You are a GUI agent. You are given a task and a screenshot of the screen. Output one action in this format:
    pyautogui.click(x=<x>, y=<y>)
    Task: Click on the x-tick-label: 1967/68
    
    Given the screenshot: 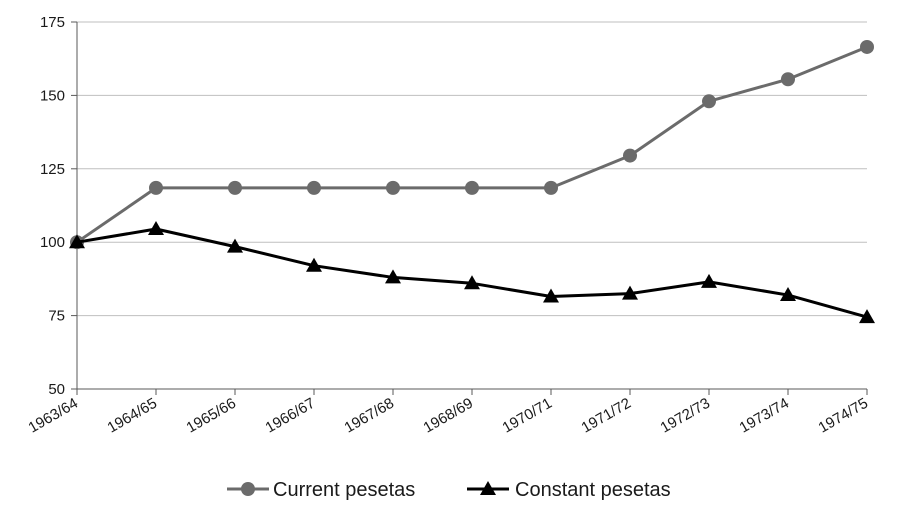 What is the action you would take?
    pyautogui.click(x=369, y=416)
    